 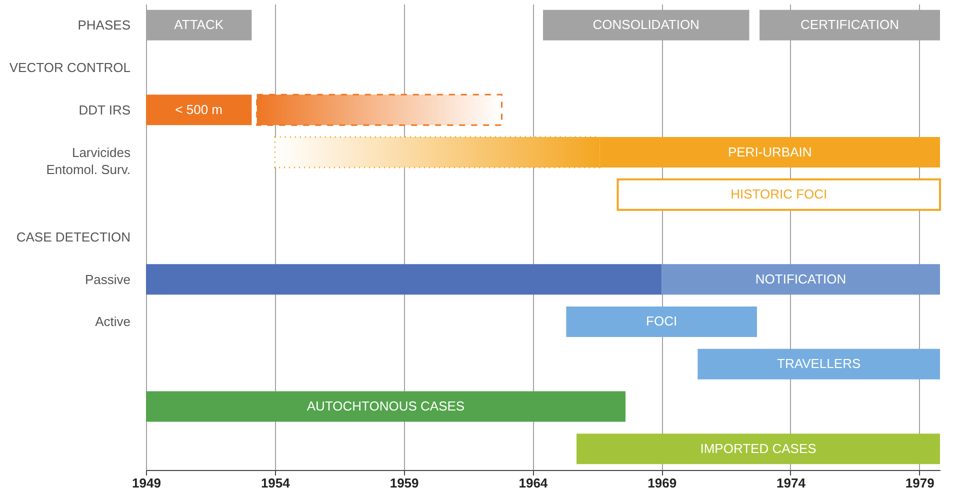 What do you see at coordinates (791, 483) in the screenshot?
I see `x-tick-label: 1974` at bounding box center [791, 483].